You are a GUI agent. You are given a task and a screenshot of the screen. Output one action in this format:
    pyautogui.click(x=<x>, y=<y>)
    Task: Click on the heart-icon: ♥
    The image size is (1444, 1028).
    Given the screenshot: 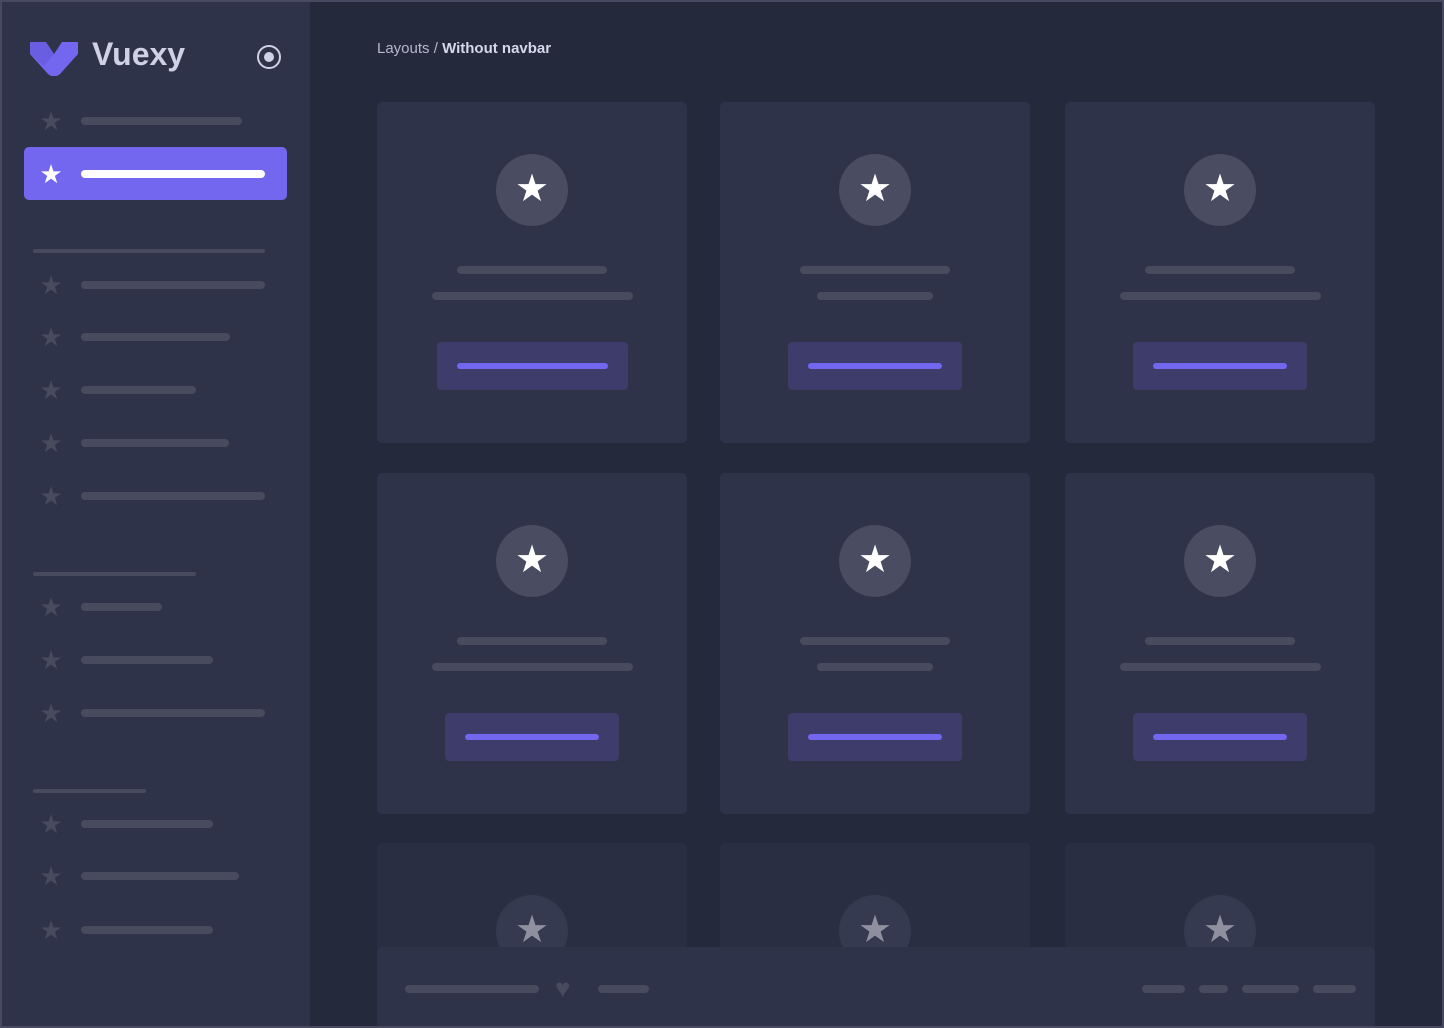 What is the action you would take?
    pyautogui.click(x=563, y=988)
    